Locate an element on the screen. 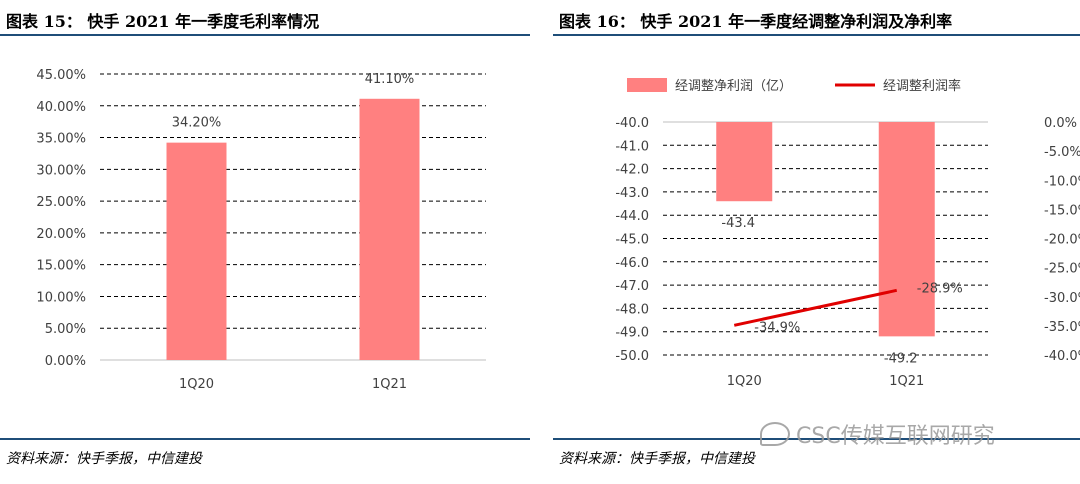 This screenshot has width=1080, height=484. y-left-tick-label: -50.0 is located at coordinates (632, 356).